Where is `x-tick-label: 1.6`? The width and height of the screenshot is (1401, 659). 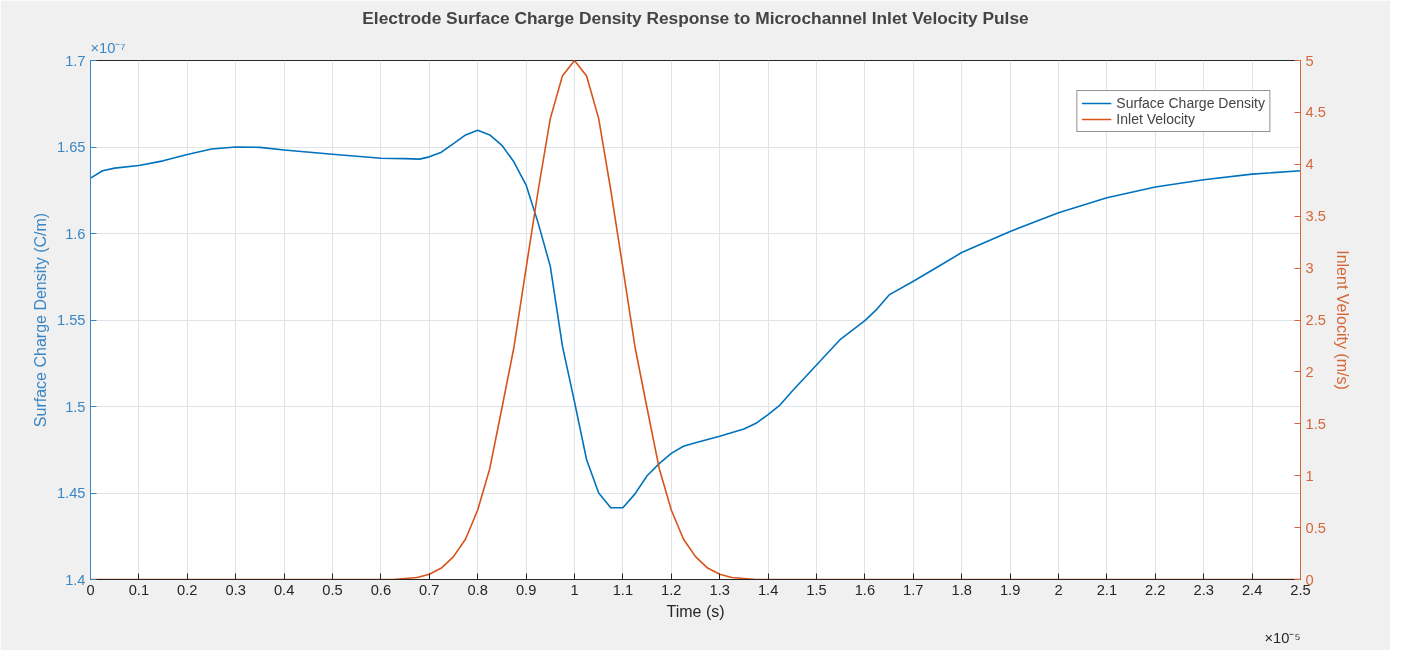 x-tick-label: 1.6 is located at coordinates (865, 589).